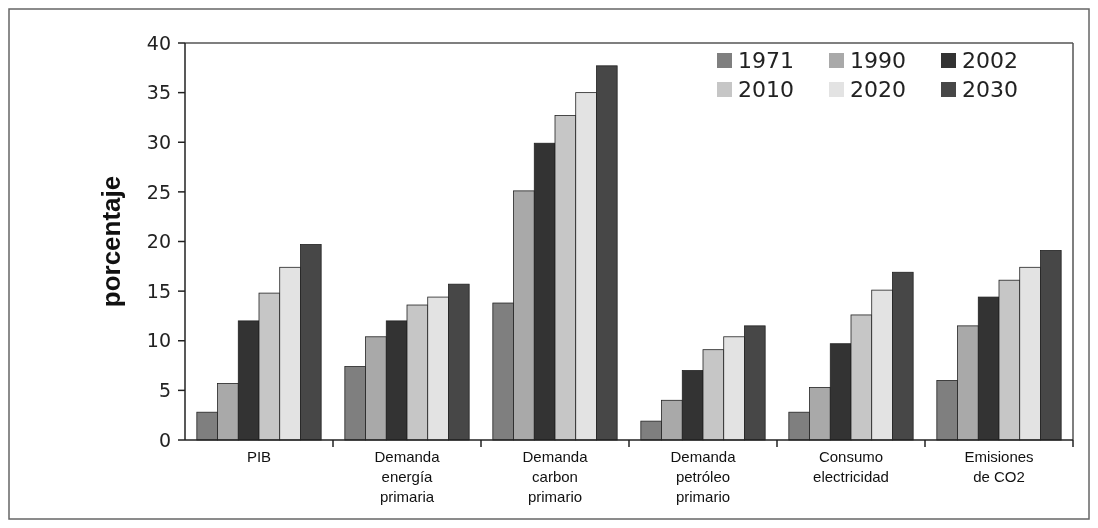  What do you see at coordinates (158, 241) in the screenshot?
I see `y-tick-label: 20` at bounding box center [158, 241].